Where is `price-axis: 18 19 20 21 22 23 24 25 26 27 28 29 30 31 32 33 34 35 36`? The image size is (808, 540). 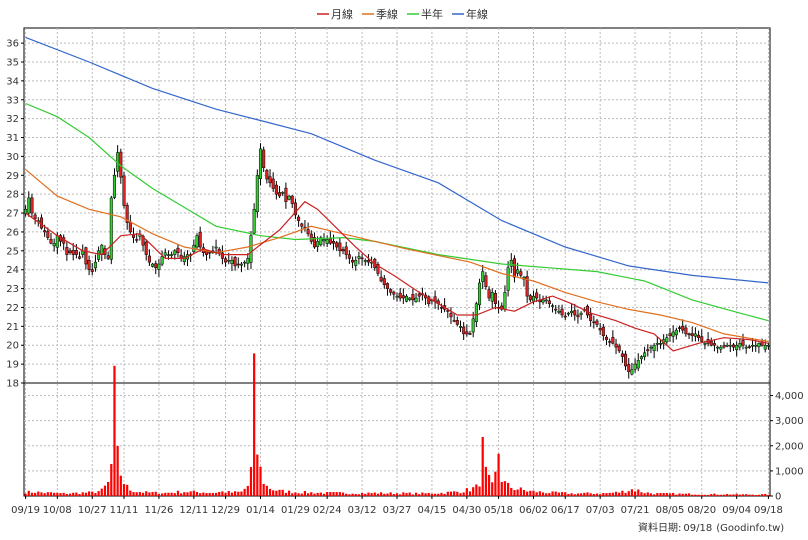
price-axis: 18 19 20 21 22 23 24 25 26 27 28 29 30 31 32 33 34 35 36 is located at coordinates (15, 214).